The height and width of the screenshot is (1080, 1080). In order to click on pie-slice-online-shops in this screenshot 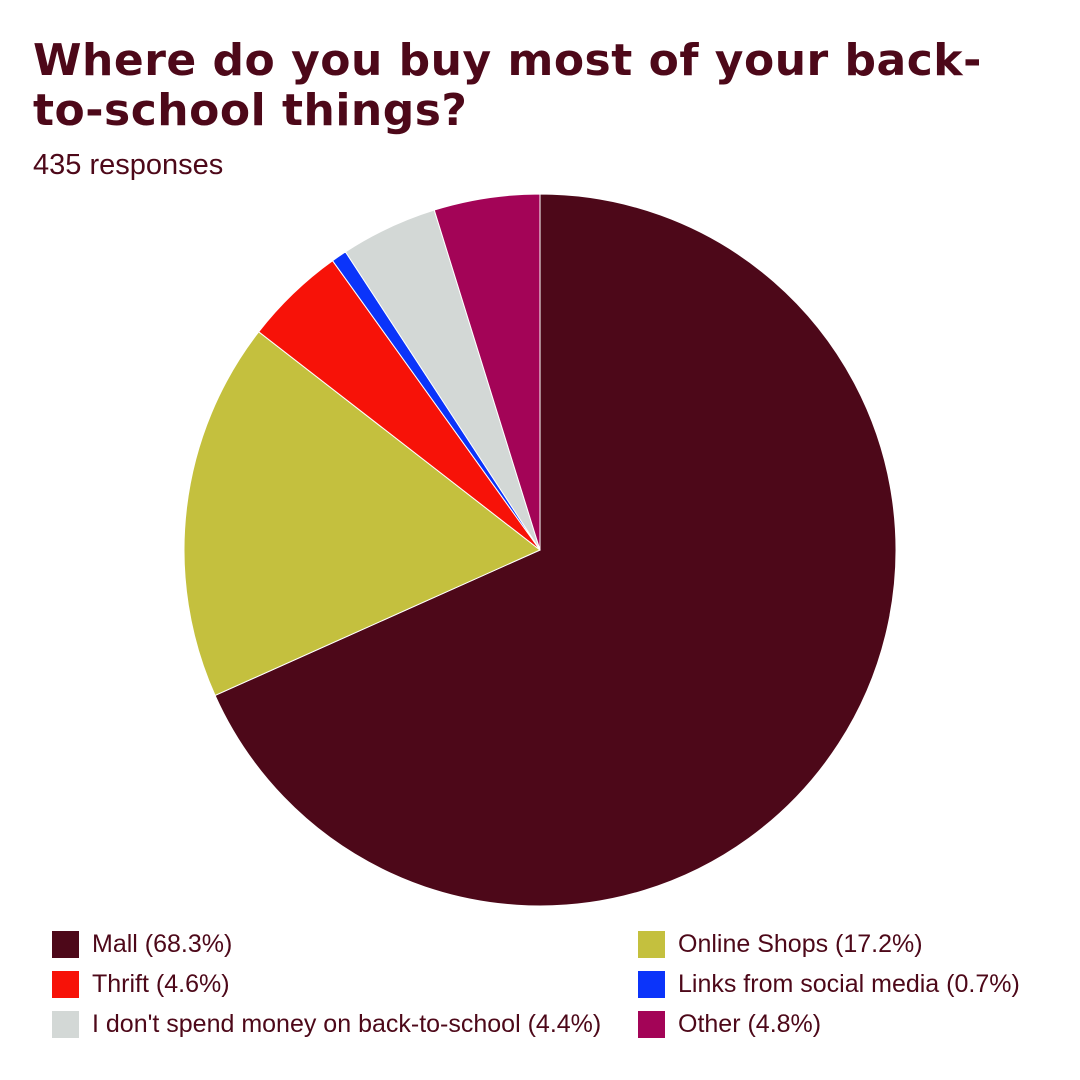, I will do `click(362, 514)`.